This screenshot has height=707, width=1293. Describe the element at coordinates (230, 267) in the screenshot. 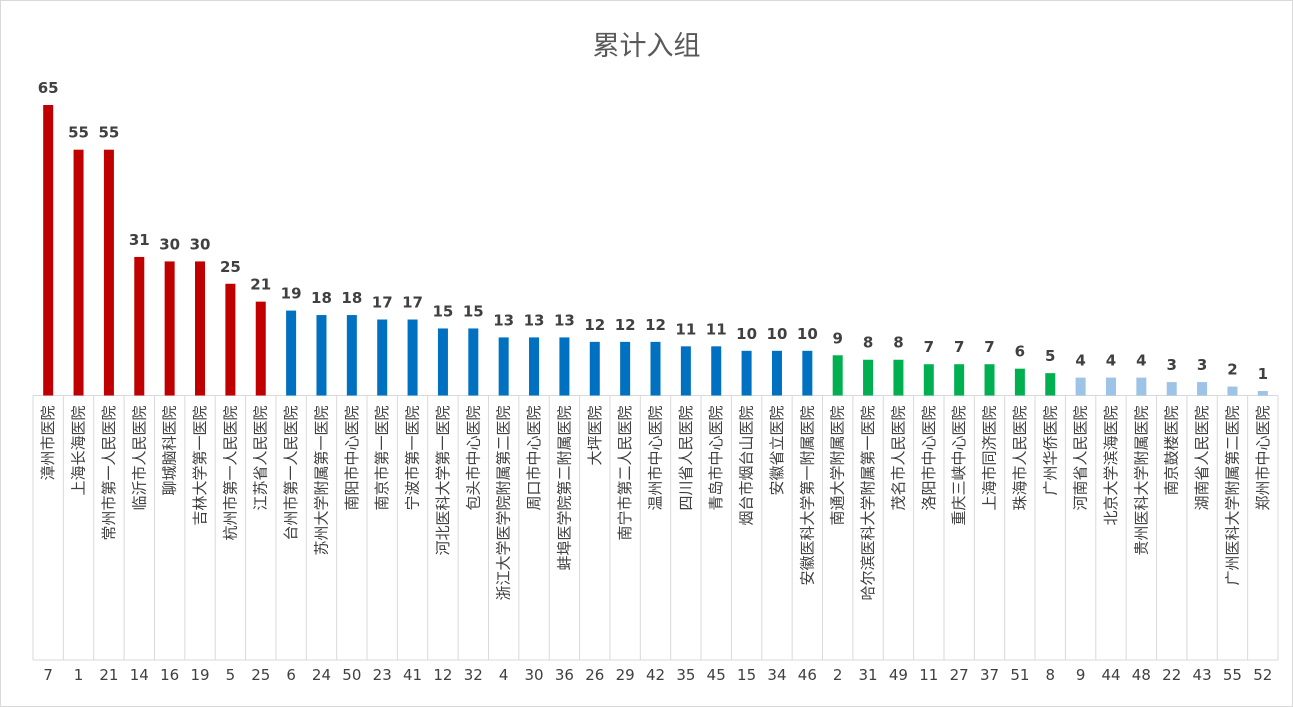

I see `data-label: 25` at that location.